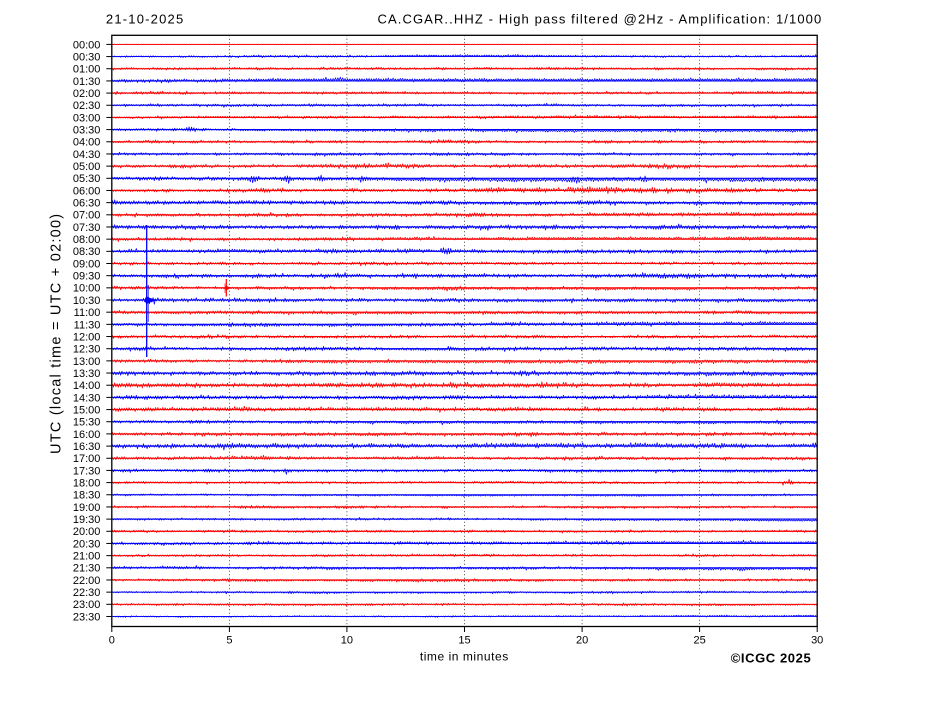  Describe the element at coordinates (87, 496) in the screenshot. I see `svg-text: 18:30` at that location.